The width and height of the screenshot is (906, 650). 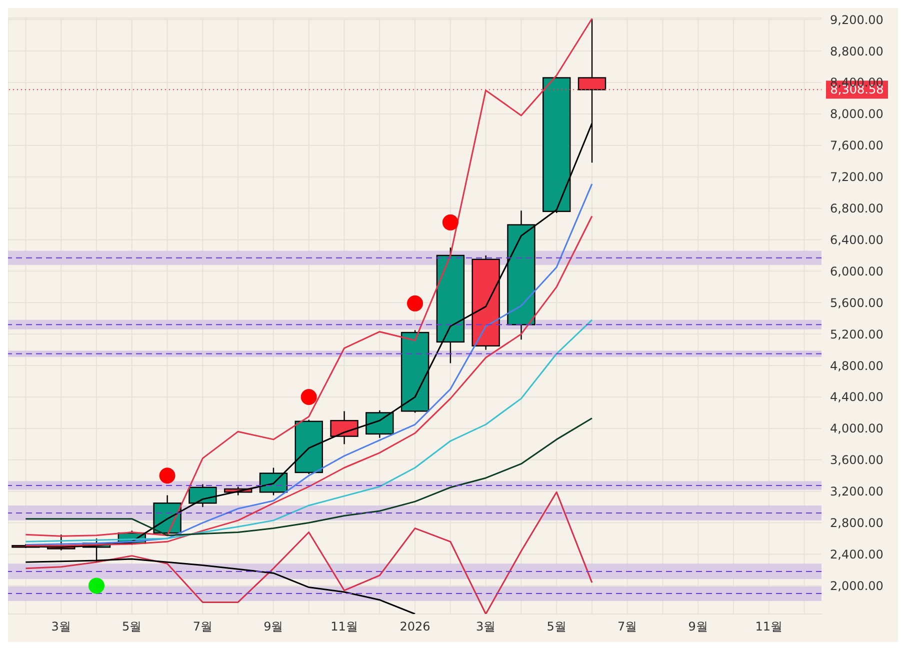 What do you see at coordinates (857, 303) in the screenshot?
I see `y-tick-label: 5,600.00` at bounding box center [857, 303].